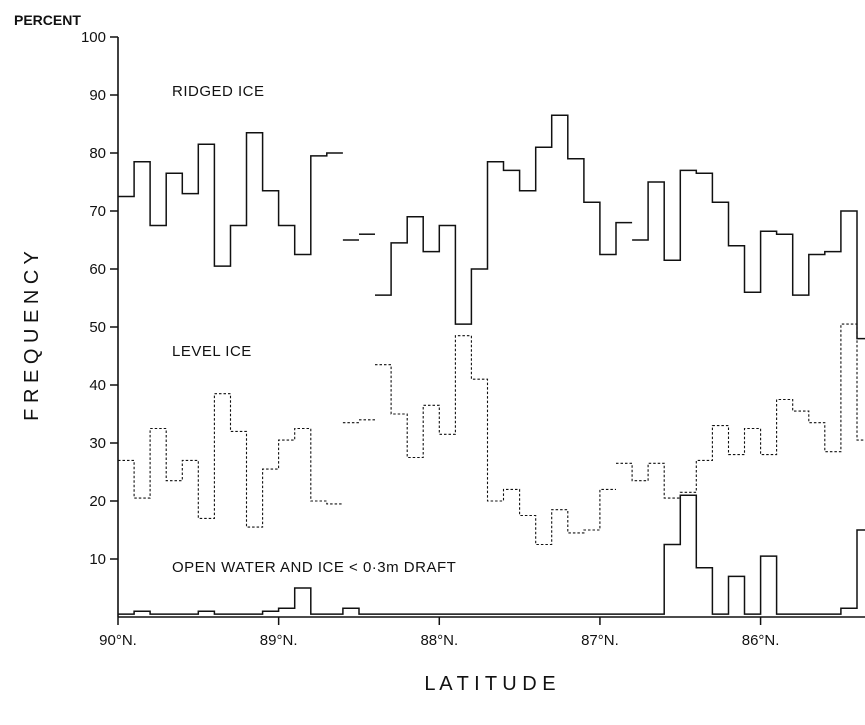  Describe the element at coordinates (761, 640) in the screenshot. I see `x-tick-label: 86°N.` at that location.